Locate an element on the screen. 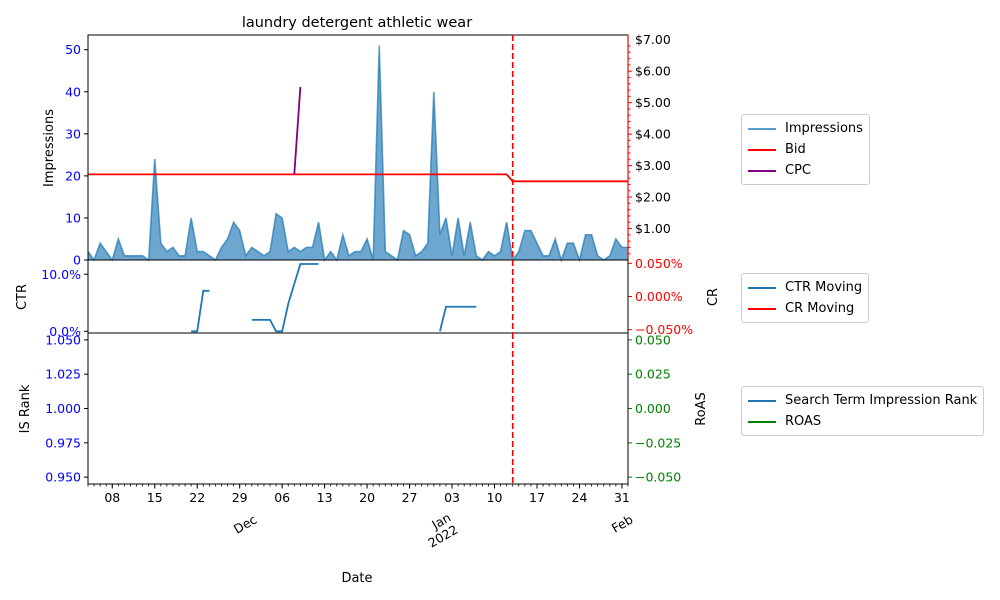 This screenshot has height=600, width=1000. legend-swatch-cpc is located at coordinates (762, 170).